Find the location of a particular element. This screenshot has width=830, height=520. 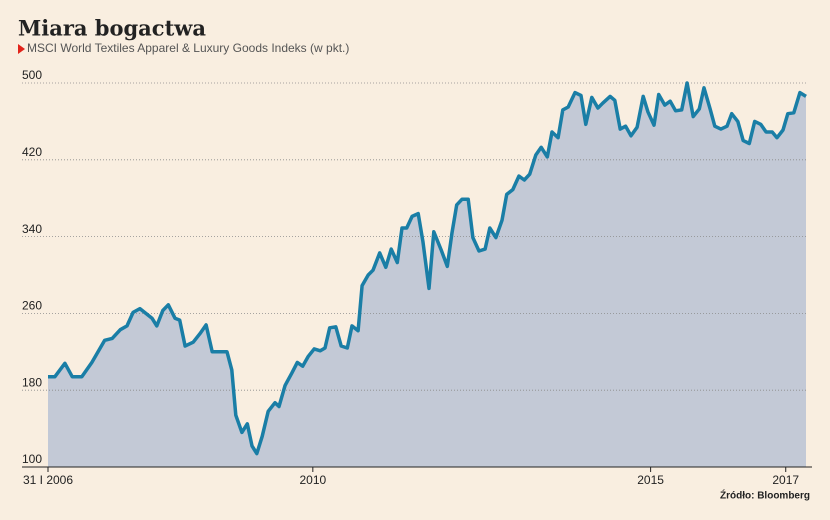

y-tick-label: 100 is located at coordinates (32, 459).